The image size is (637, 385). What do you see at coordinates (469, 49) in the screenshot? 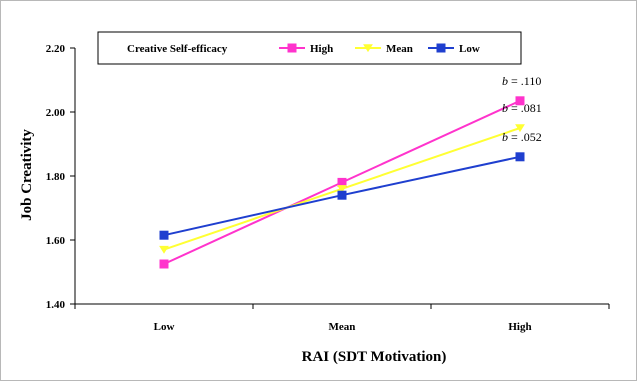
I see `legend-label-low: Low` at bounding box center [469, 49].